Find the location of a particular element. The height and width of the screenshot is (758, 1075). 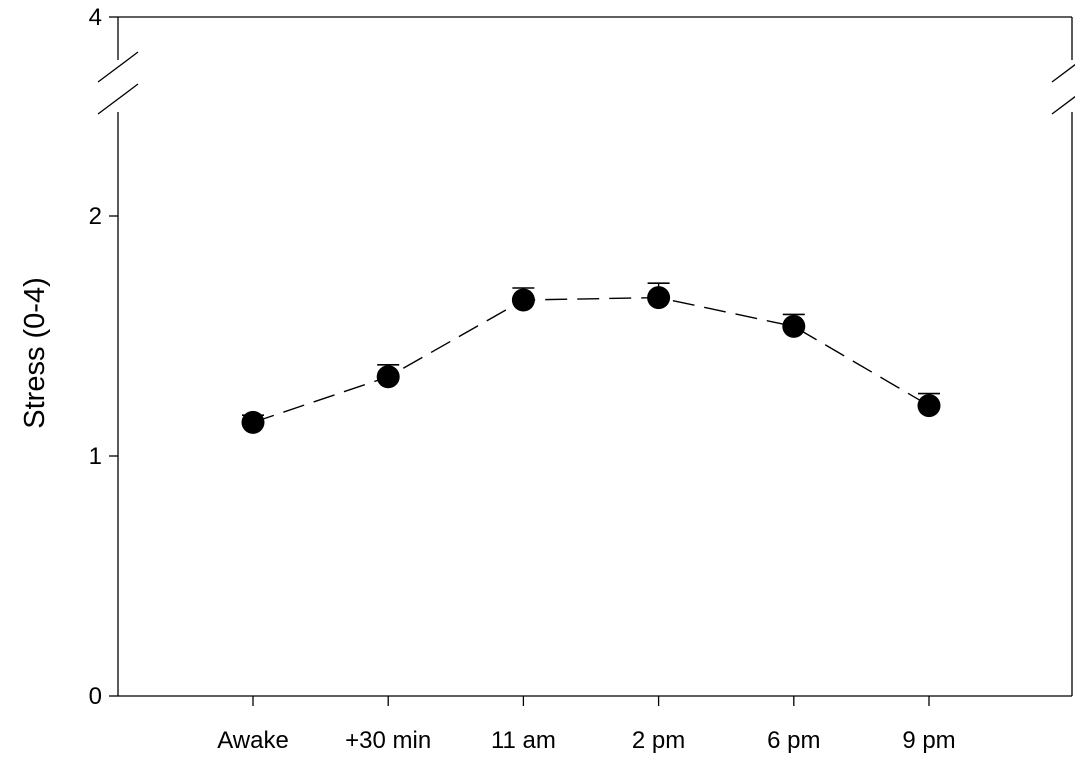

y-tick-label: 4 is located at coordinates (95, 17).